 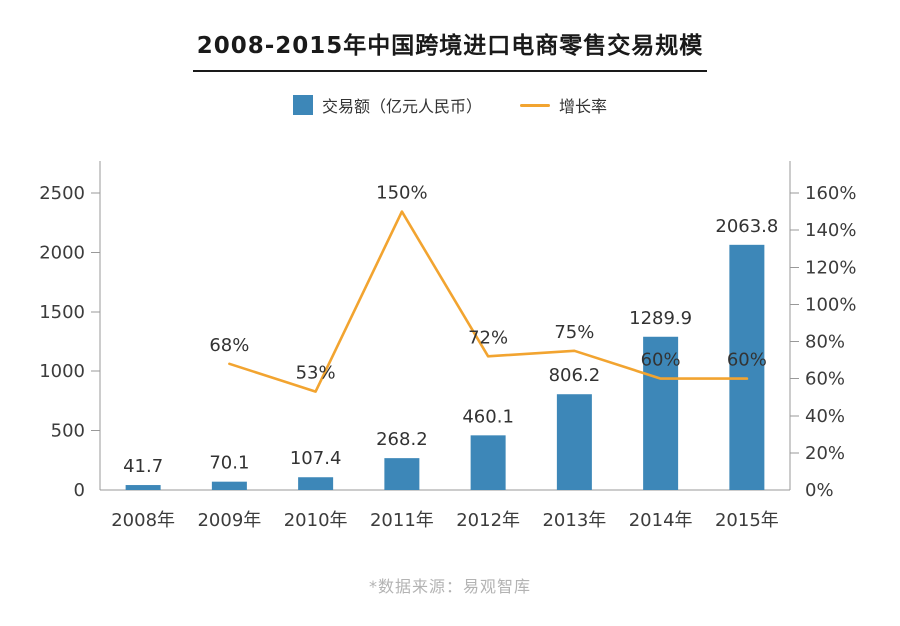 I want to click on line-value-label: 53%, so click(x=316, y=373).